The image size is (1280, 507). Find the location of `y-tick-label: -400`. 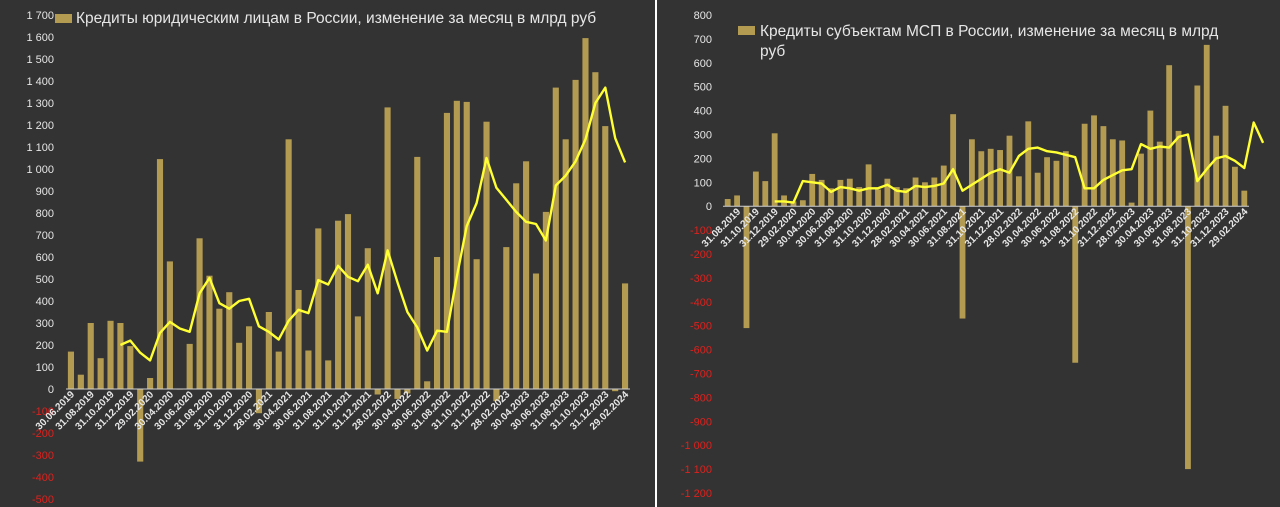

y-tick-label: -400 is located at coordinates (43, 478).